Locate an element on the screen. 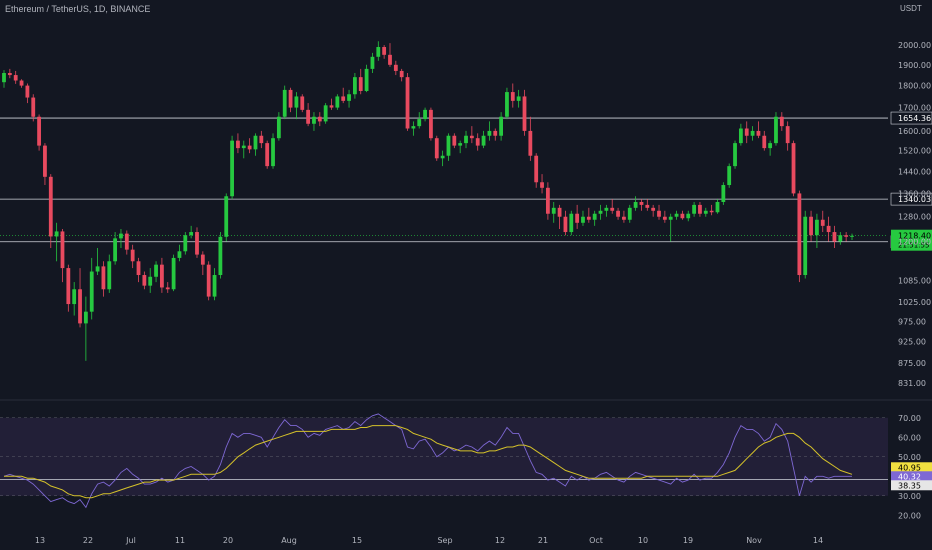 Image resolution: width=932 pixels, height=550 pixels. last-price-box is located at coordinates (911, 240).